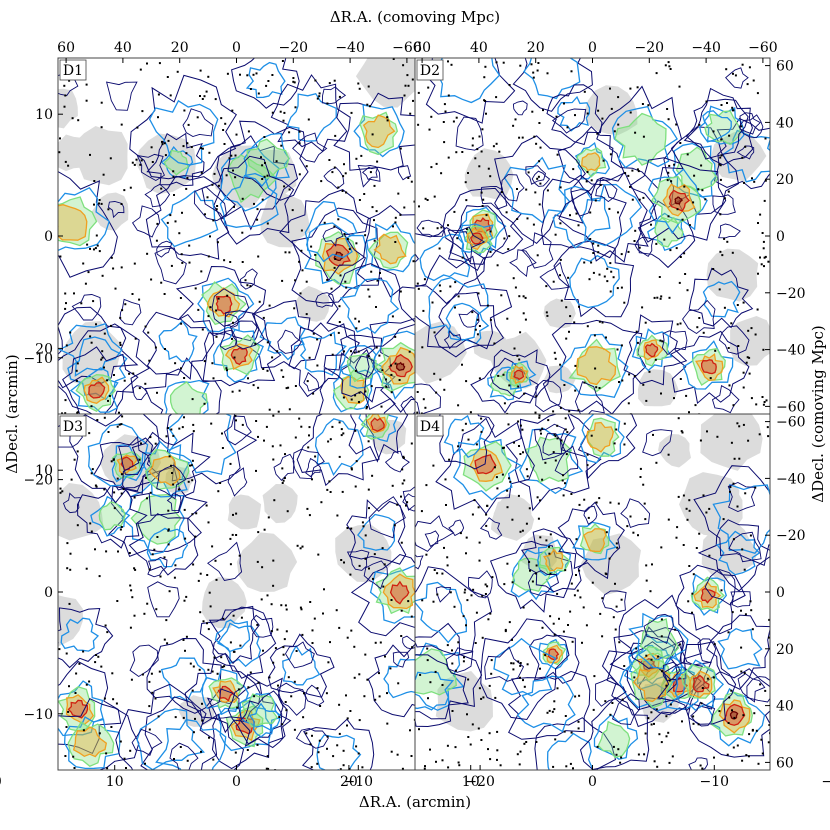  What do you see at coordinates (791, 536) in the screenshot?
I see `right-y-tick-label: −20` at bounding box center [791, 536].